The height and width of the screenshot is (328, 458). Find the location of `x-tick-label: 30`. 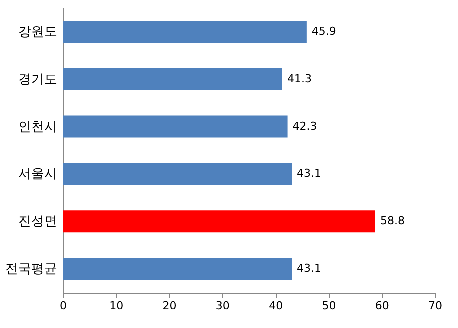

x-tick-label: 30 is located at coordinates (223, 306).